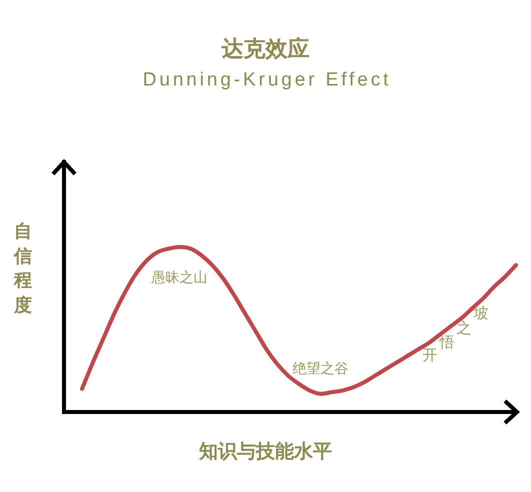 This screenshot has width=531, height=492. I want to click on annotation: 愚昧之山, so click(180, 278).